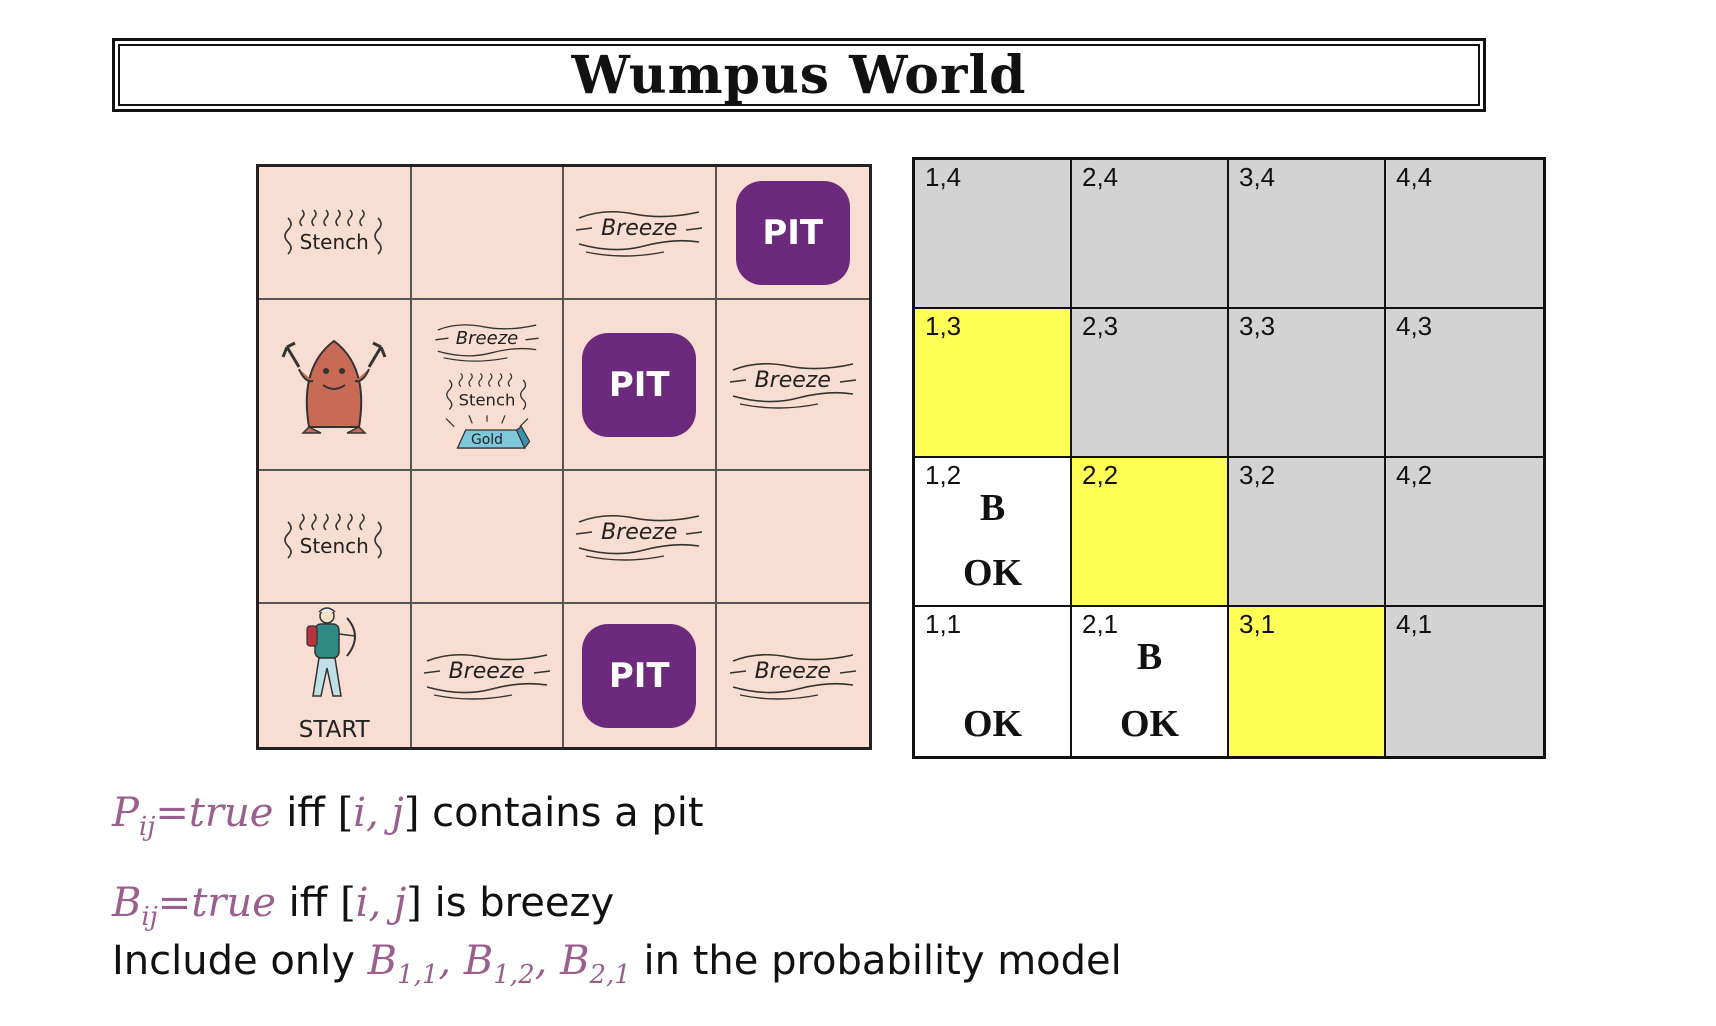  I want to click on cell-coord: 1,2, so click(943, 475).